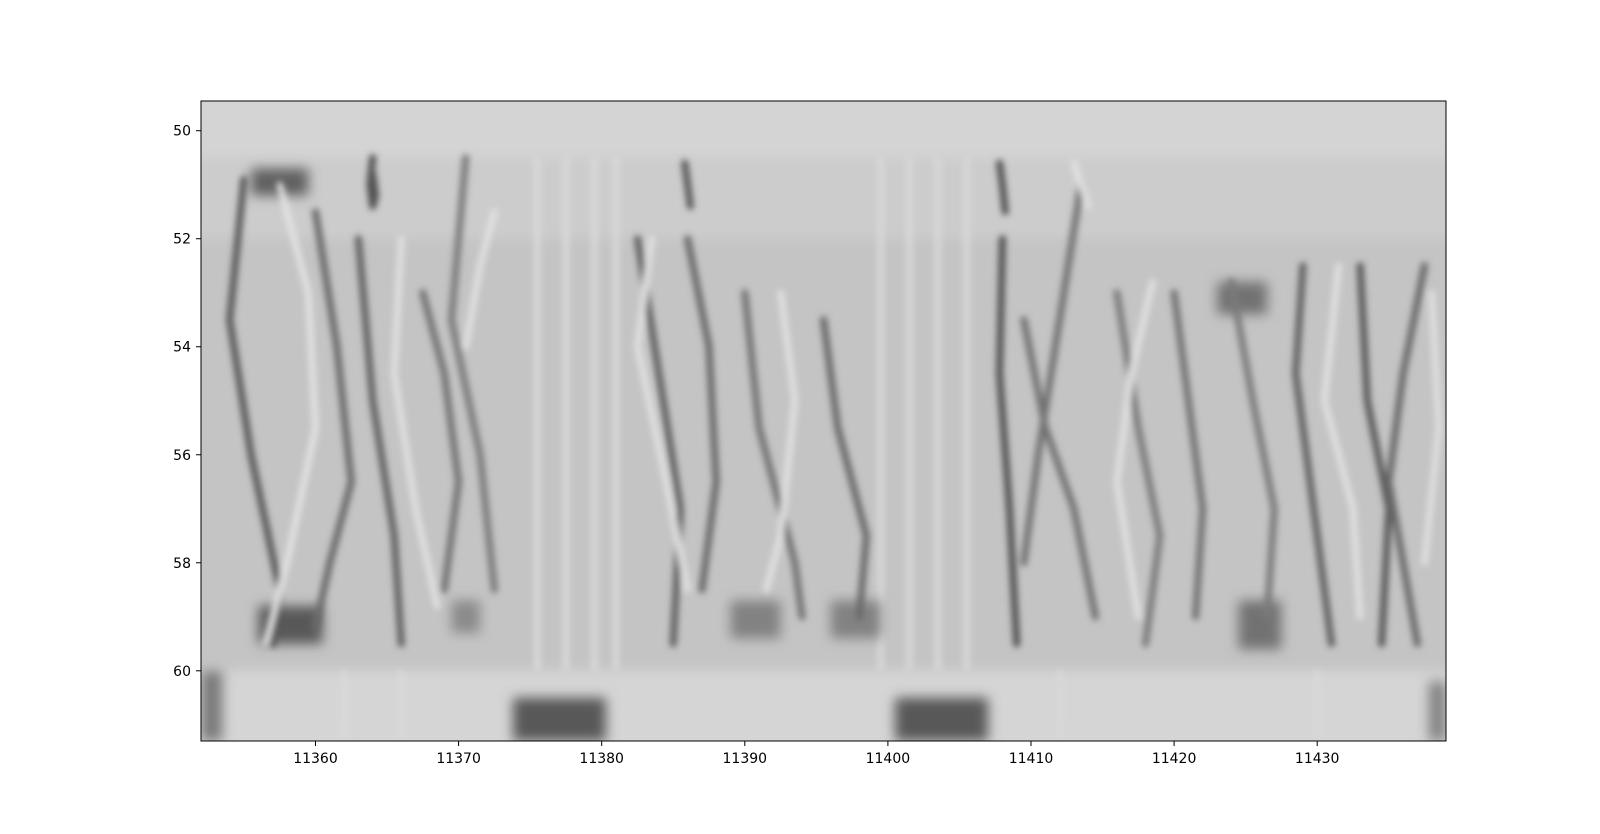 This screenshot has width=1600, height=834. I want to click on x-tick-label: 11380, so click(601, 759).